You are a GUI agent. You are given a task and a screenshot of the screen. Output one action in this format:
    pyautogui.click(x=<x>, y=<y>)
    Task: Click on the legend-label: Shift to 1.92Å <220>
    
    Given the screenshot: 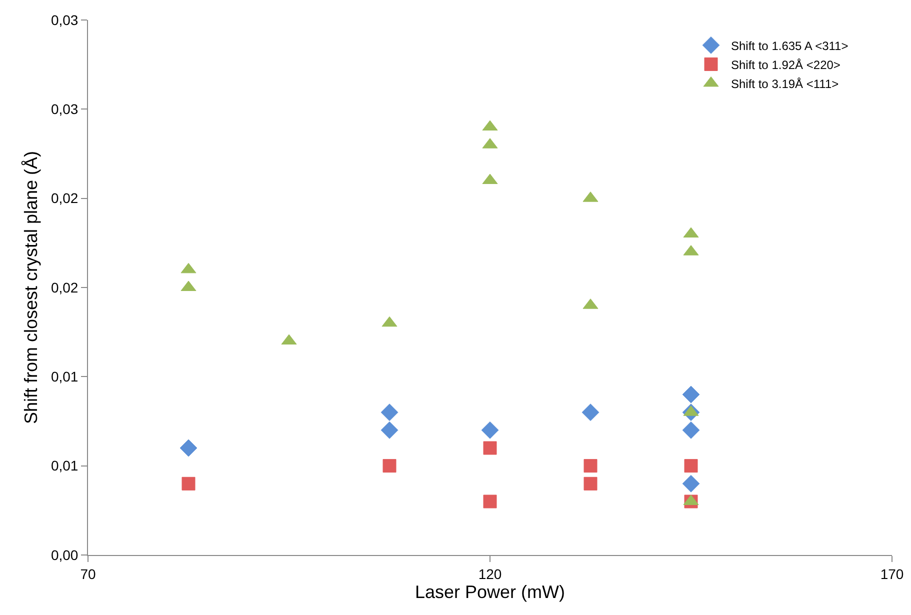 What is the action you would take?
    pyautogui.click(x=785, y=65)
    